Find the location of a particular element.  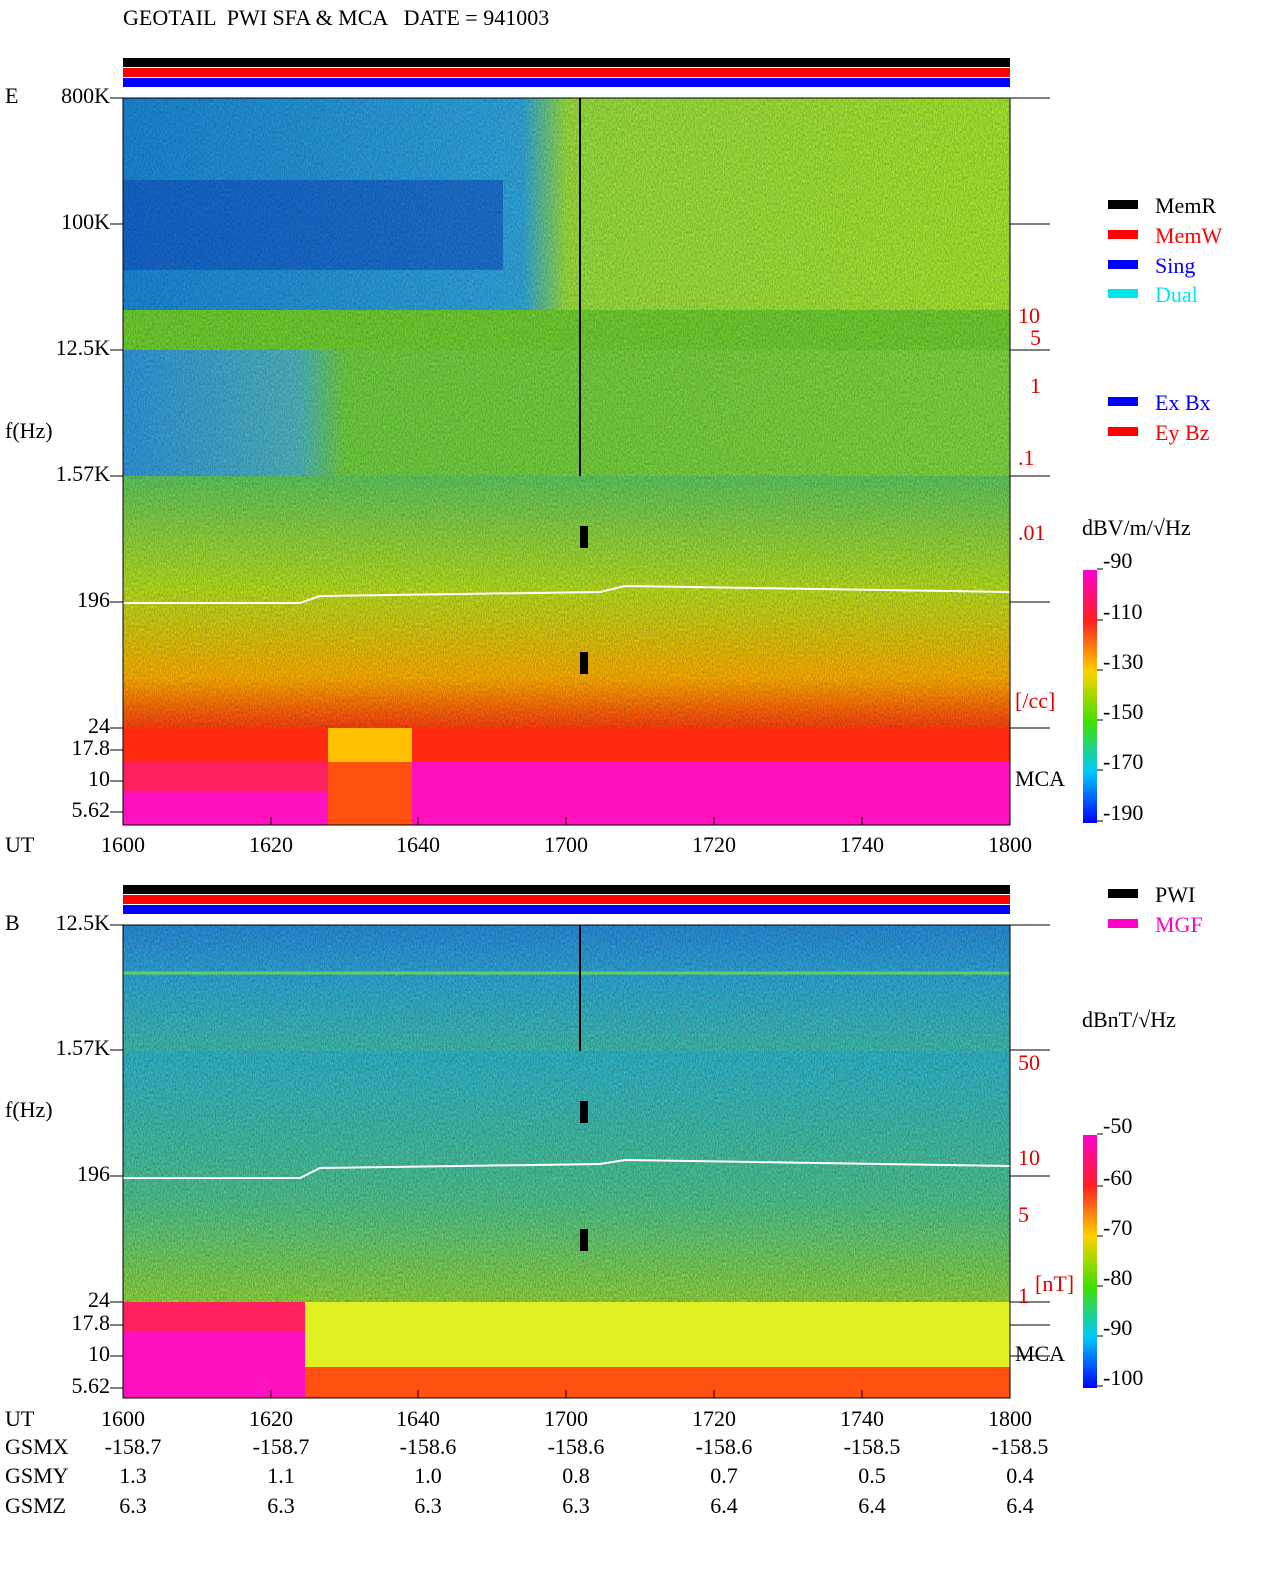

orbit-value: 1.0 is located at coordinates (428, 1475).